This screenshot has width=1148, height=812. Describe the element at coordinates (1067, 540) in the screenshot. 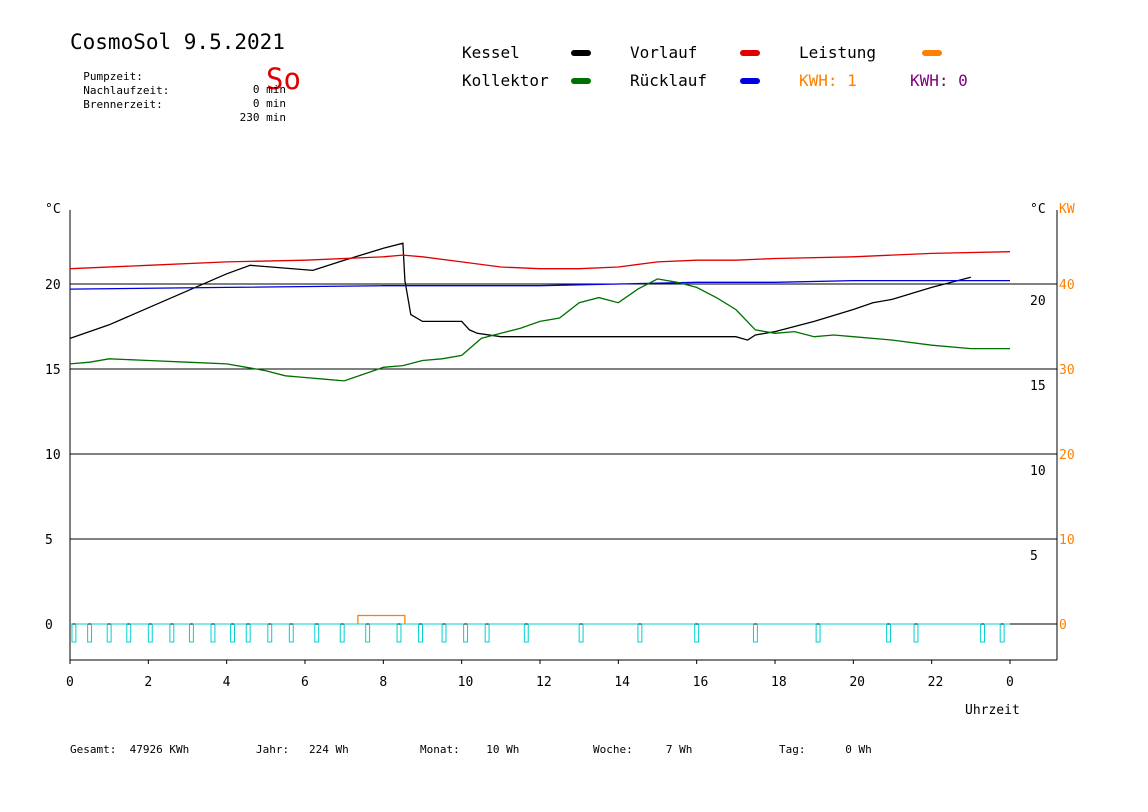

I see `y-right-power-tick-label: 10` at that location.